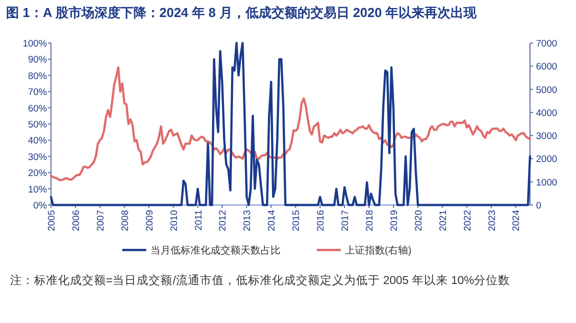 This screenshot has height=323, width=576. Describe the element at coordinates (215, 250) in the screenshot. I see `legend-label: 当月低标准化成交额天数占比` at that location.